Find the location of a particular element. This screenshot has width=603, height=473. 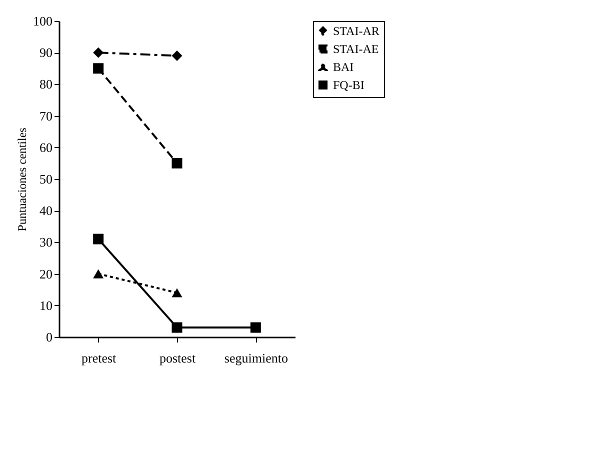

y-tick-label: 70 is located at coordinates (46, 116).